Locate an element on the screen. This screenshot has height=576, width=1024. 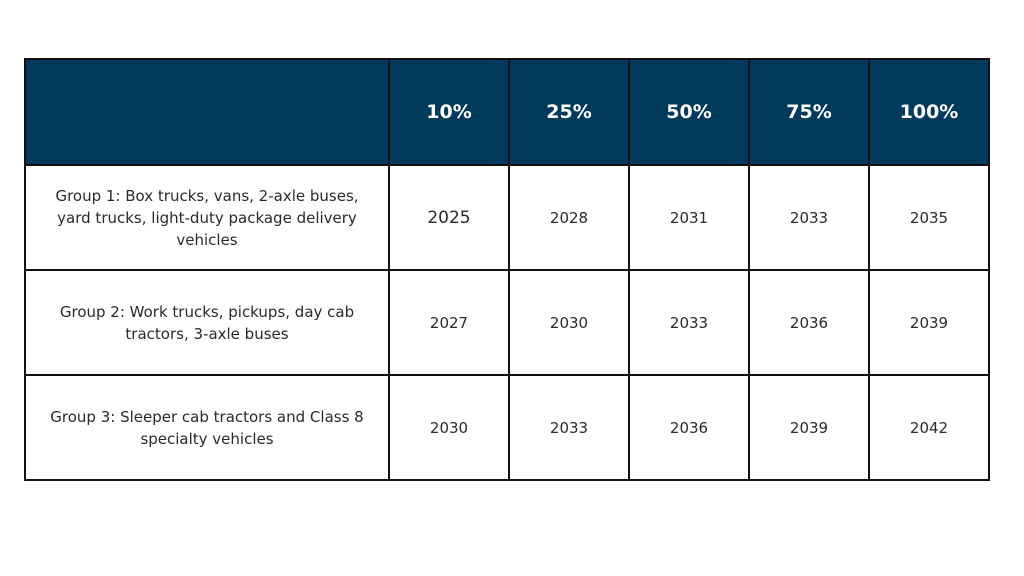
table-cell: 2027 is located at coordinates (449, 322).